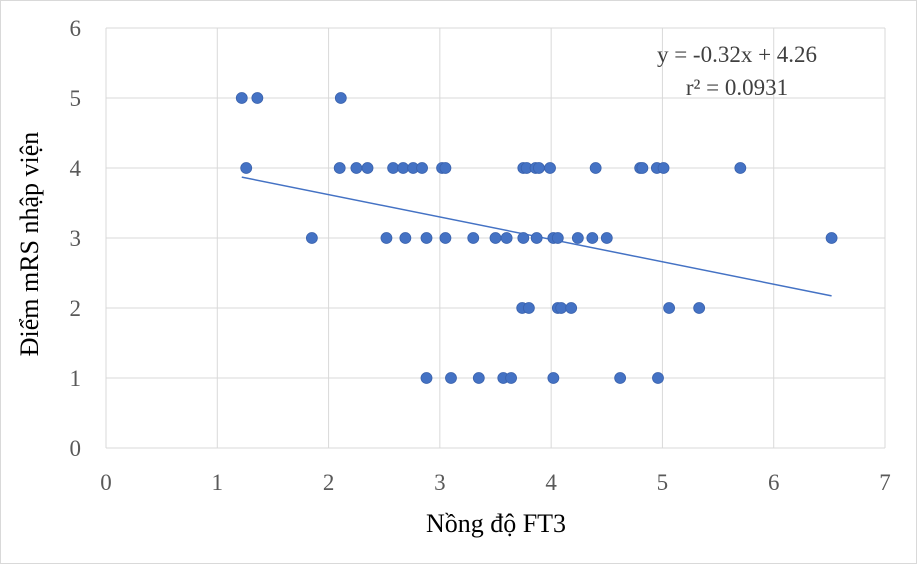  I want to click on x-axis-ticks: 0 1 2 3 4 5 6 7, so click(495, 482).